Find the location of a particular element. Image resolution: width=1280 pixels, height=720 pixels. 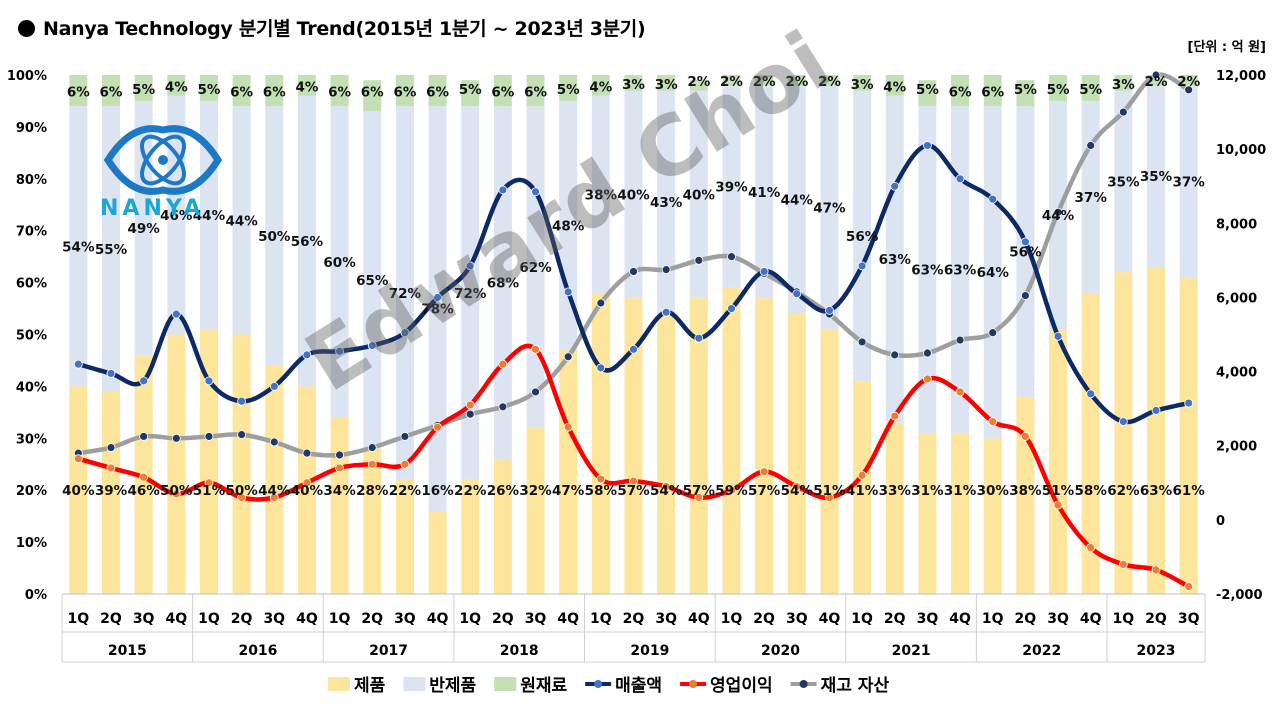

y-left-tick-label: 100% is located at coordinates (27, 76).